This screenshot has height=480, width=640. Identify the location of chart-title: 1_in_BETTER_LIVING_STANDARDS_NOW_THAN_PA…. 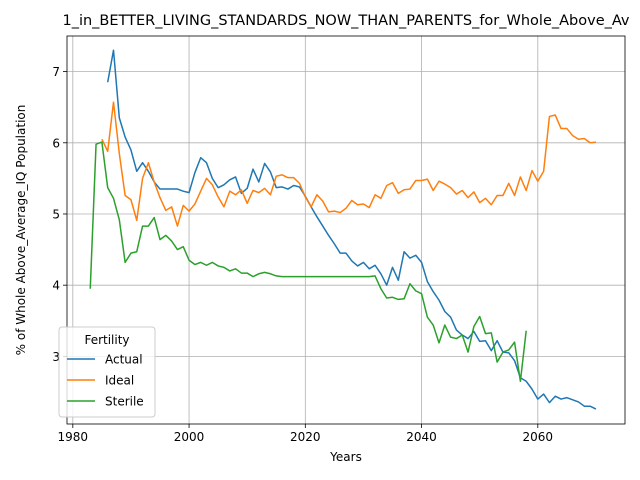
(345, 21).